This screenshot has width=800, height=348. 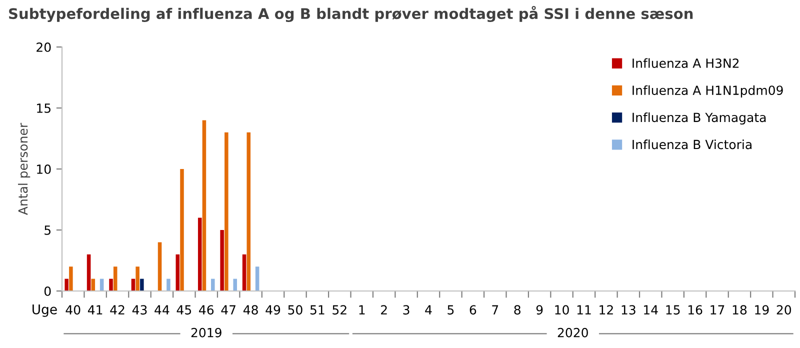 What do you see at coordinates (73, 310) in the screenshot?
I see `x-tick-label: 40` at bounding box center [73, 310].